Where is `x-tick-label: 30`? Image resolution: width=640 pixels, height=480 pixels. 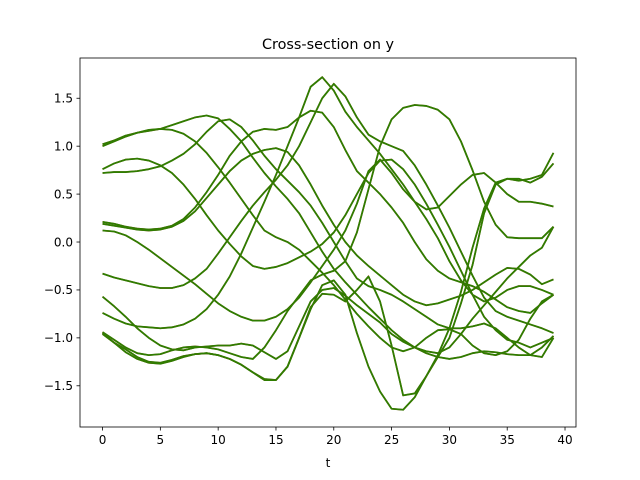
x-tick-label: 30 is located at coordinates (449, 440).